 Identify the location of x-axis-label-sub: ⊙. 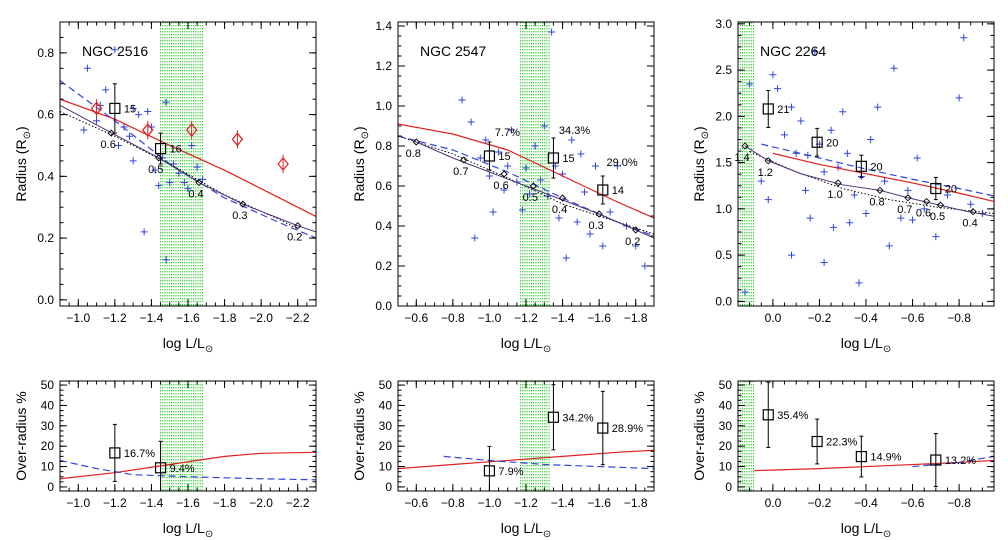
(887, 349).